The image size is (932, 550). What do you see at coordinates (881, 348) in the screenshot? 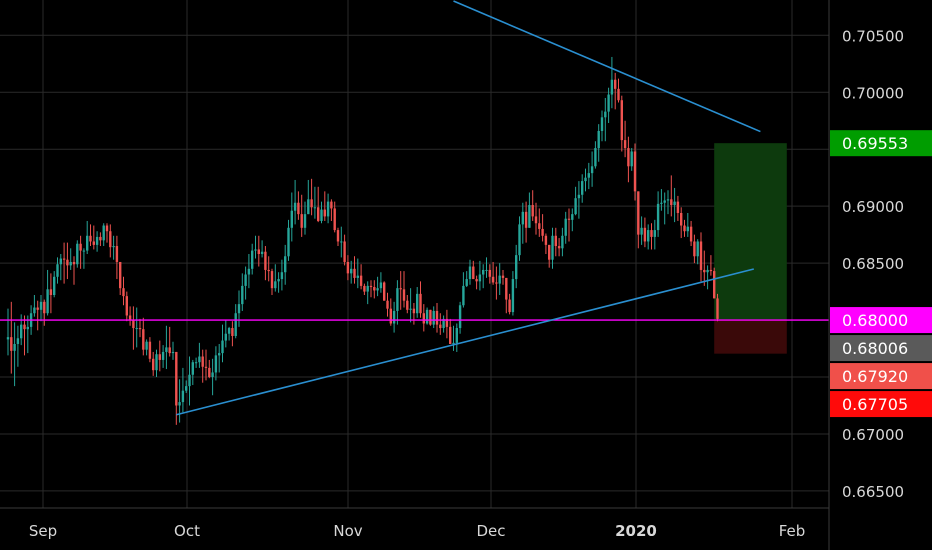
I see `price-tag: 0.68006` at bounding box center [881, 348].